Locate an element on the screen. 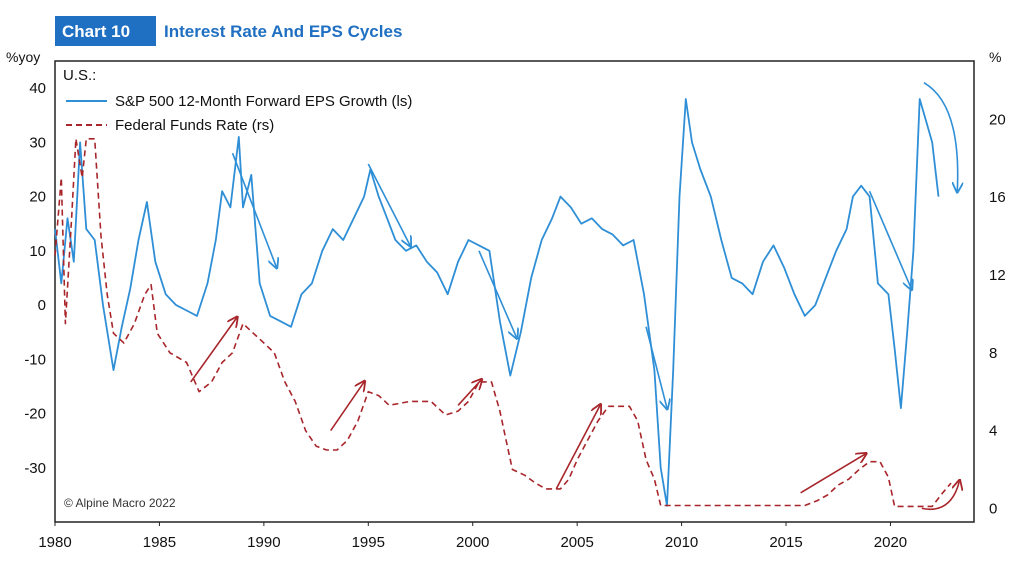 The height and width of the screenshot is (567, 1022). left-tick-label: -30 is located at coordinates (35, 468).